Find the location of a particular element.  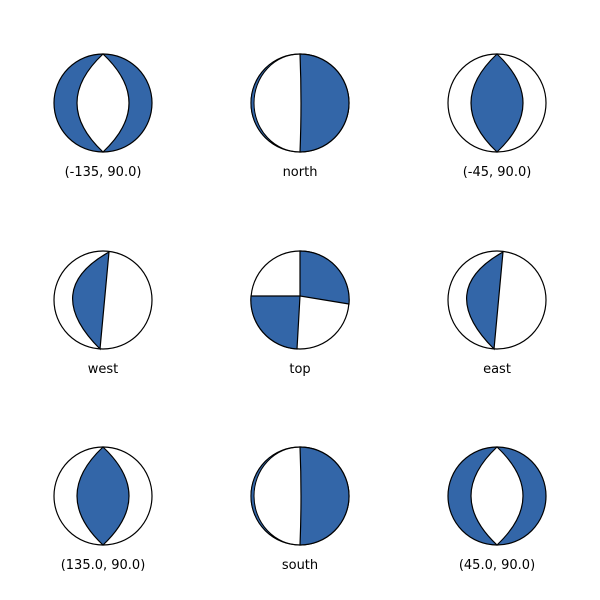

beachball: south is located at coordinates (300, 509).